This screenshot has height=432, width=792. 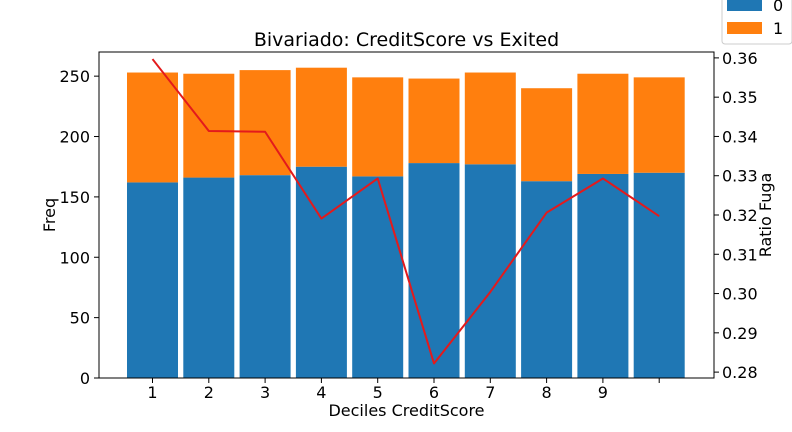 I want to click on y2-tick-label: 0.28, so click(x=740, y=372).